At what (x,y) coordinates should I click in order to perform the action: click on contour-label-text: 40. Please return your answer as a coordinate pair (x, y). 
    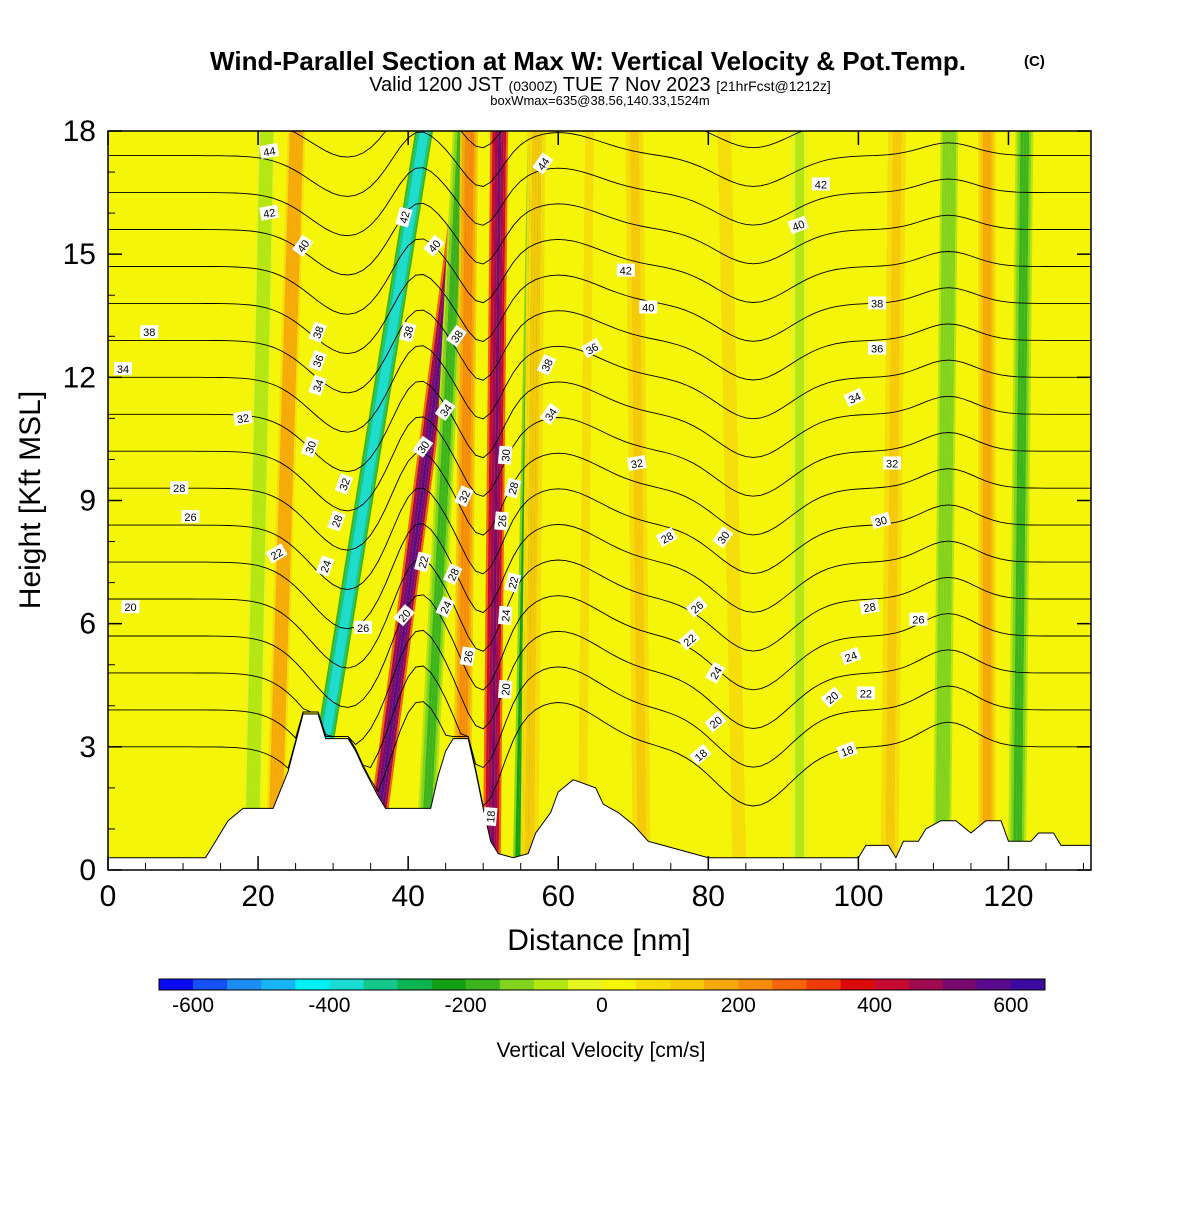
    Looking at the image, I should click on (303, 246).